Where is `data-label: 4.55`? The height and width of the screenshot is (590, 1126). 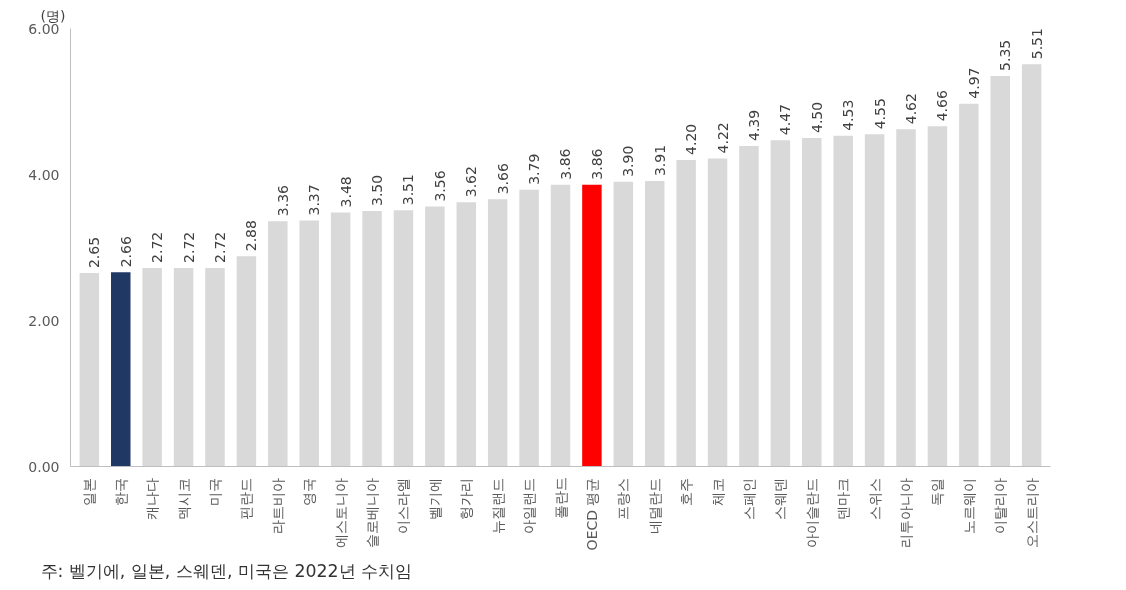
data-label: 4.55 is located at coordinates (879, 114).